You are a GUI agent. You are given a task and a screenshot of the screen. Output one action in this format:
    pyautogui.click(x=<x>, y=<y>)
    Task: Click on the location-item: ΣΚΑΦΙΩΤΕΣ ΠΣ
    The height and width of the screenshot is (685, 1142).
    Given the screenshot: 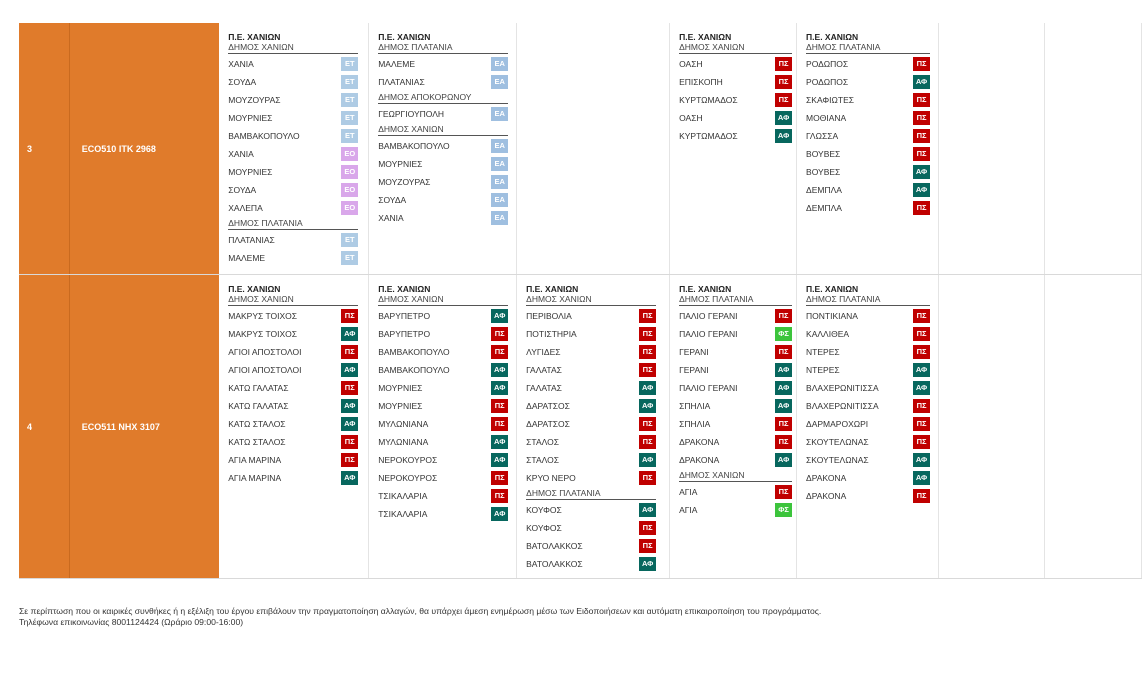 What is the action you would take?
    pyautogui.click(x=868, y=101)
    